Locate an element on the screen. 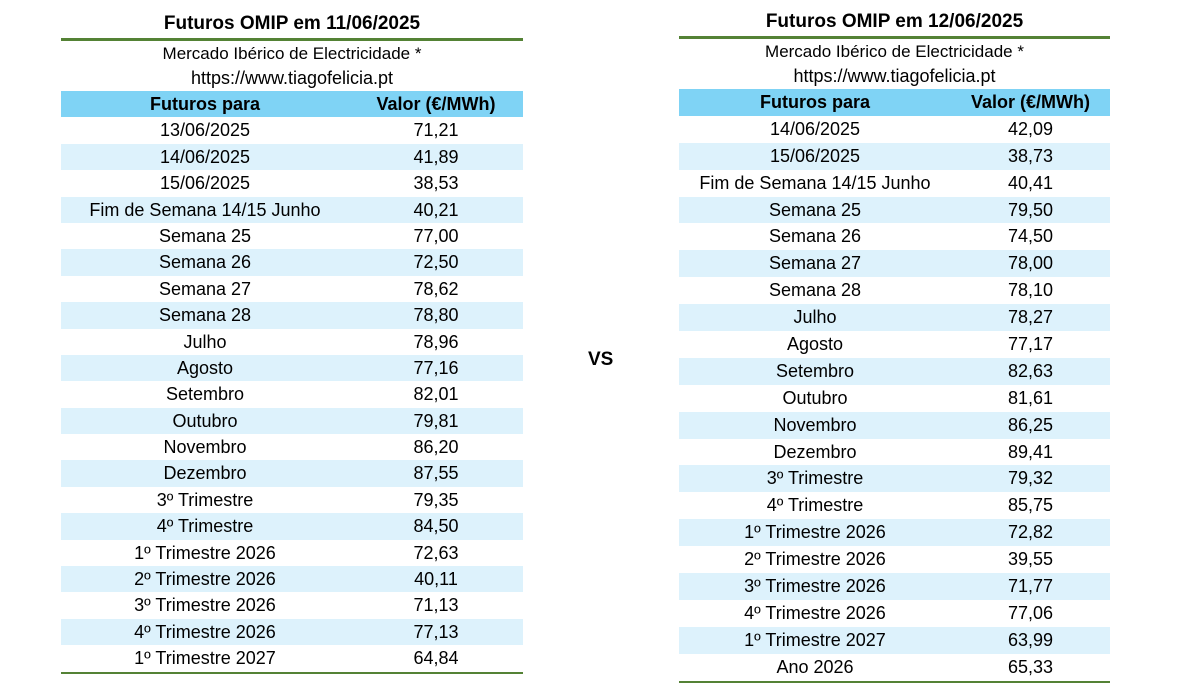 This screenshot has width=1200, height=697. table-row: 2º Trimestre 2026 39,55 is located at coordinates (894, 559).